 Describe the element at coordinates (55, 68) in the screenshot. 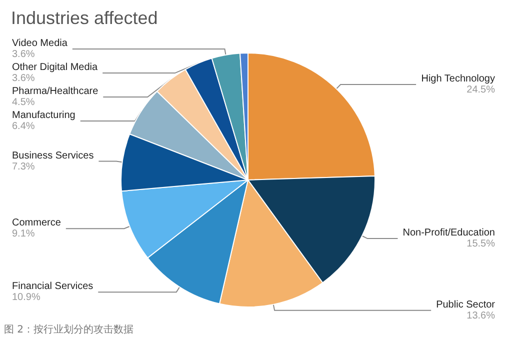

I see `slice-label: Other Digital Media` at that location.